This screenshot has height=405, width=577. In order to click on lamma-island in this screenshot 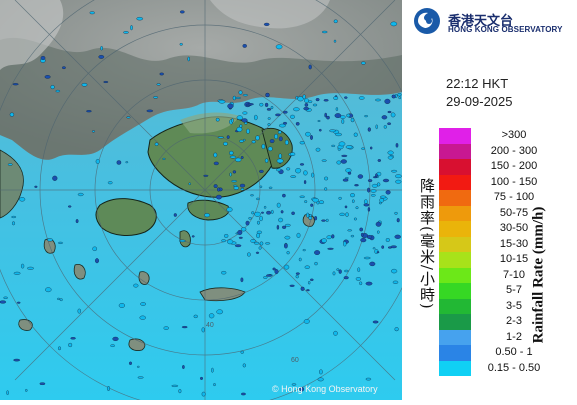, I will do `click(185, 239)`.